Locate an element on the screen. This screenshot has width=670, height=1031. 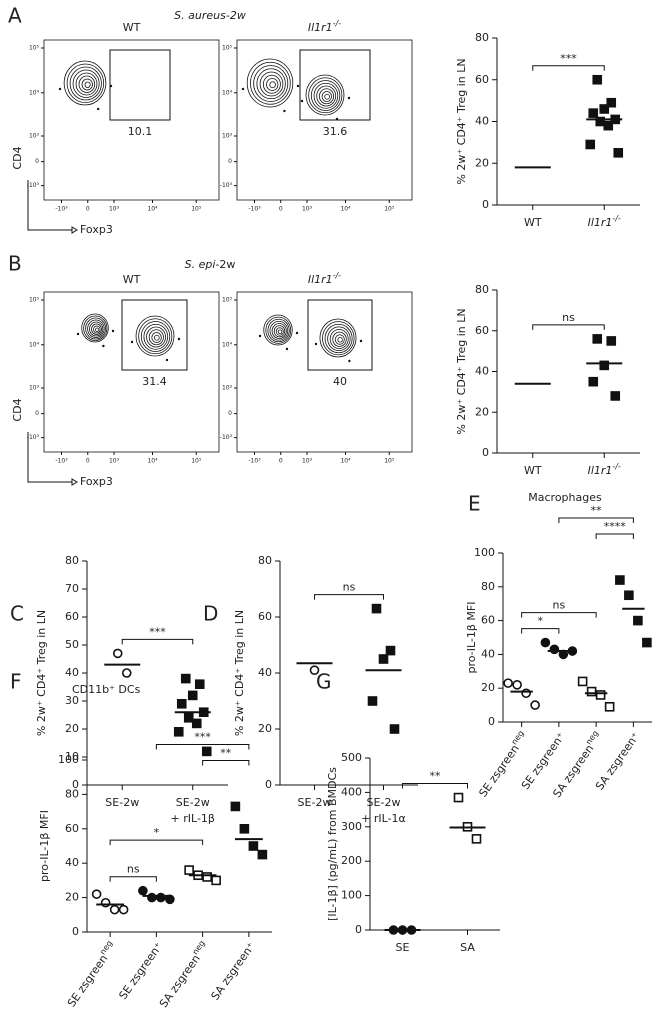
panel-letter: A is located at coordinates (15, 16).